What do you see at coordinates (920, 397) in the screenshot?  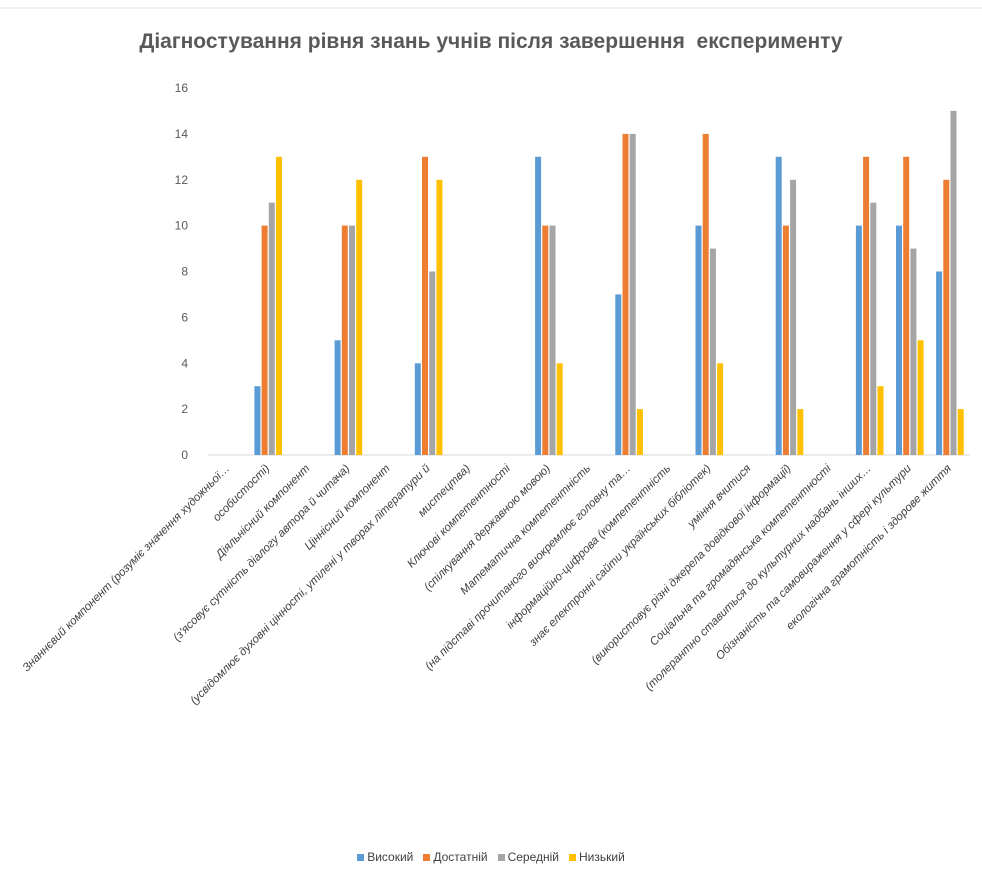 I see `bar-Низький-17` at bounding box center [920, 397].